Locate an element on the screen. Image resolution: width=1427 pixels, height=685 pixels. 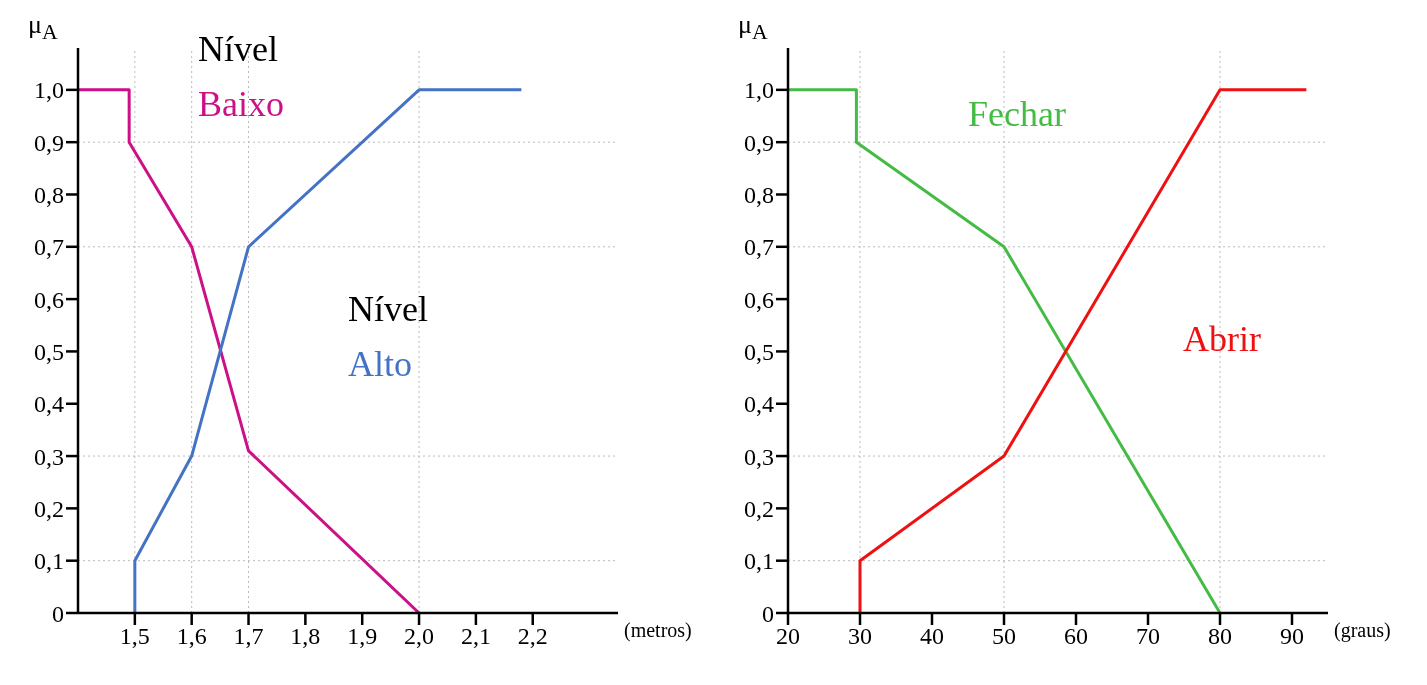
x-tick-label: 30 is located at coordinates (860, 636).